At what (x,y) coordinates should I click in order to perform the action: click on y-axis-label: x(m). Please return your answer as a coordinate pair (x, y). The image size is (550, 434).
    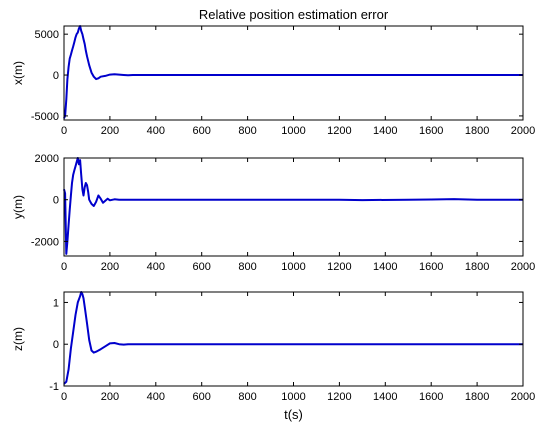
    Looking at the image, I should click on (18, 73).